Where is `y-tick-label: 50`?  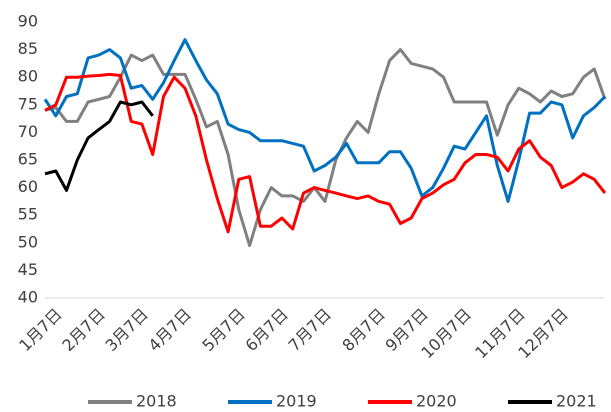 y-tick-label: 50 is located at coordinates (28, 241).